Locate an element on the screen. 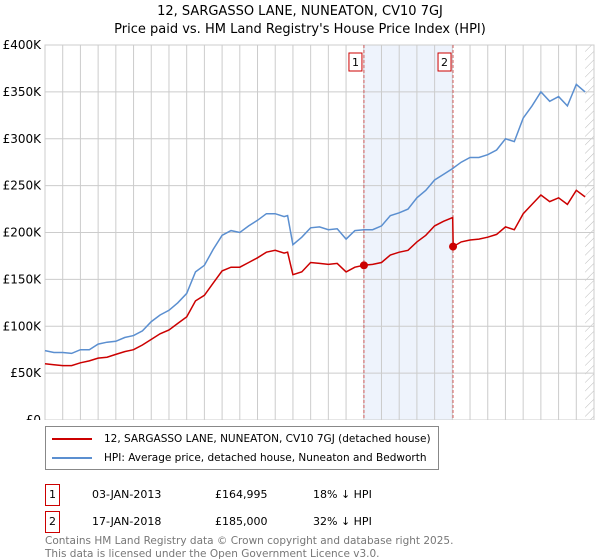 The width and height of the screenshot is (600, 560). y-tick-label: £150K is located at coordinates (23, 279).